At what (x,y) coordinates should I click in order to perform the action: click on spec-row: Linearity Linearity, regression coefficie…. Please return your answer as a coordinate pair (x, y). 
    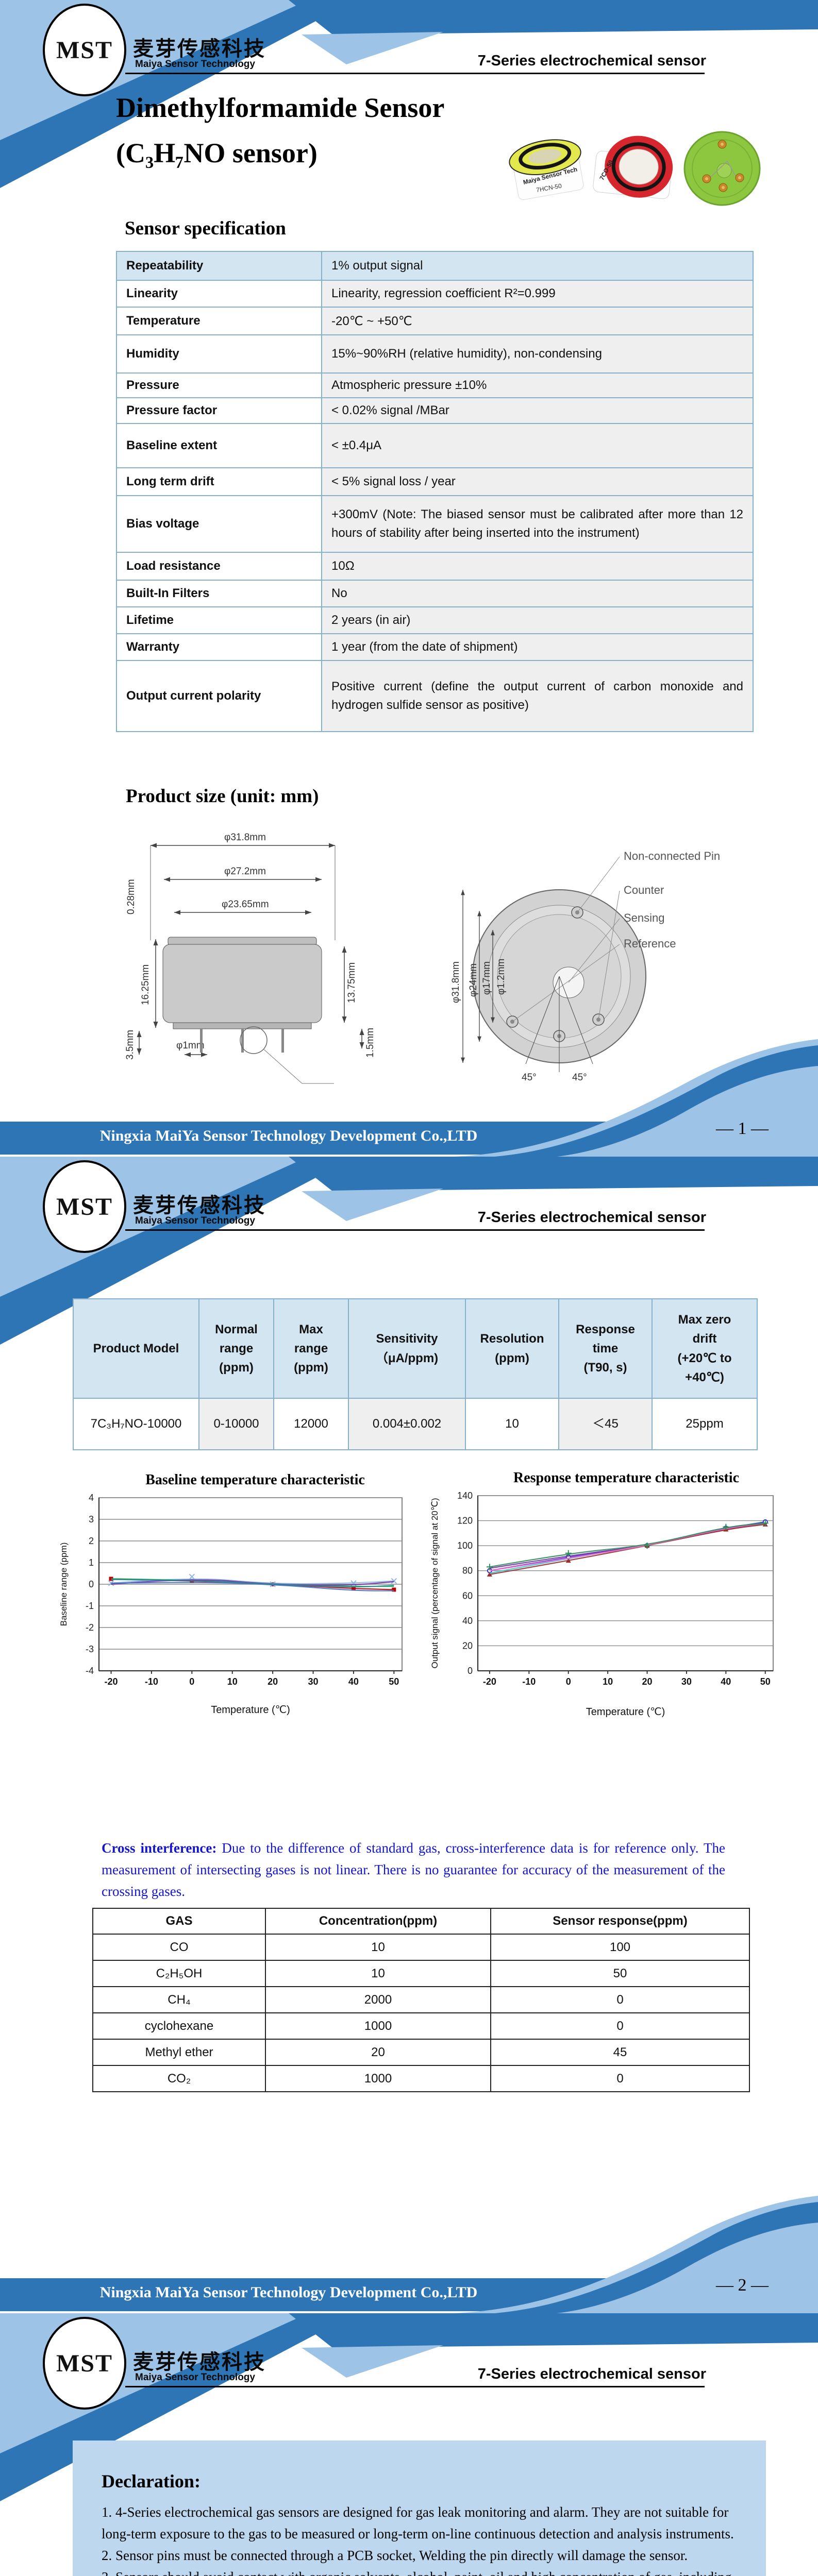
    Looking at the image, I should click on (435, 294).